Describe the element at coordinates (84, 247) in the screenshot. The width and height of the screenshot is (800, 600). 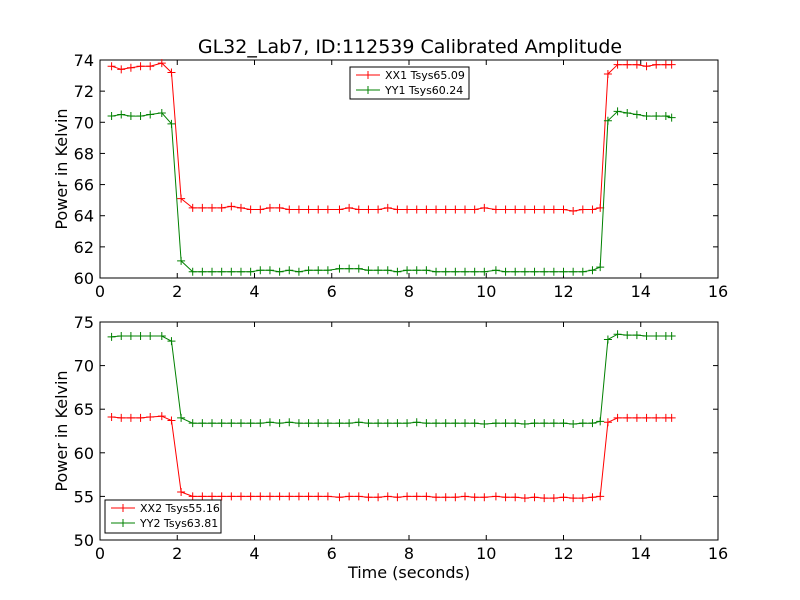
I see `top-y-tick-label: 62` at that location.